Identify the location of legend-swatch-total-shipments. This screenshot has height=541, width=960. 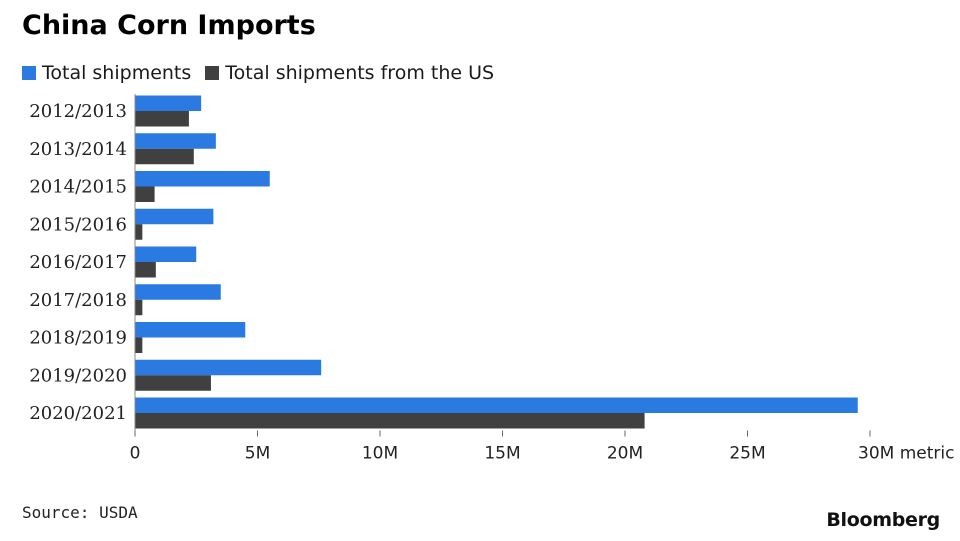
(29, 73).